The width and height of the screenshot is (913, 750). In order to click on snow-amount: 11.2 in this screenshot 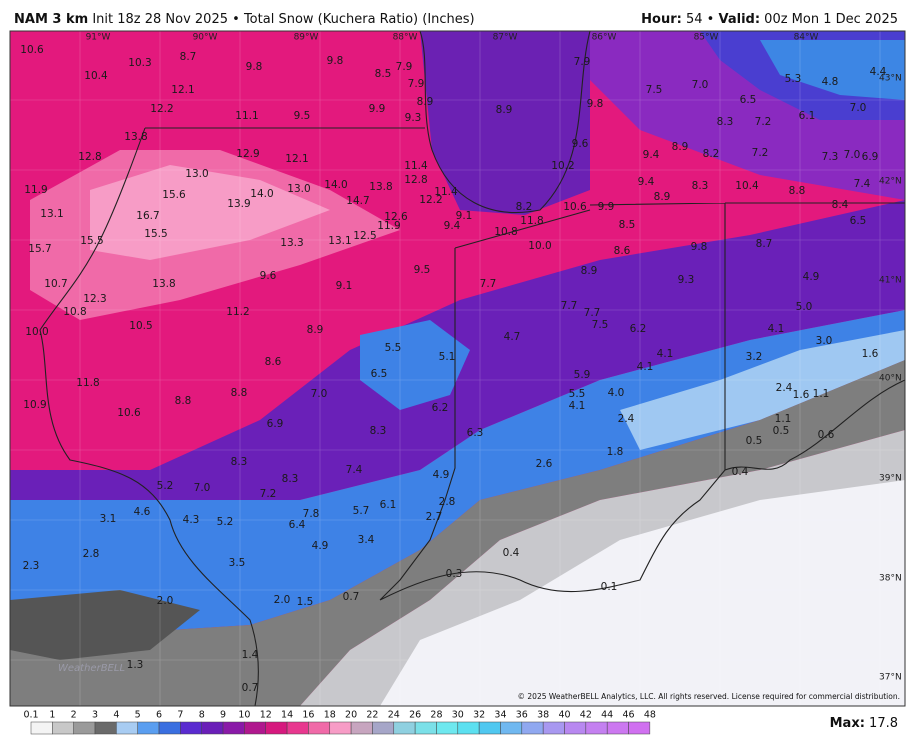, I will do `click(237, 312)`.